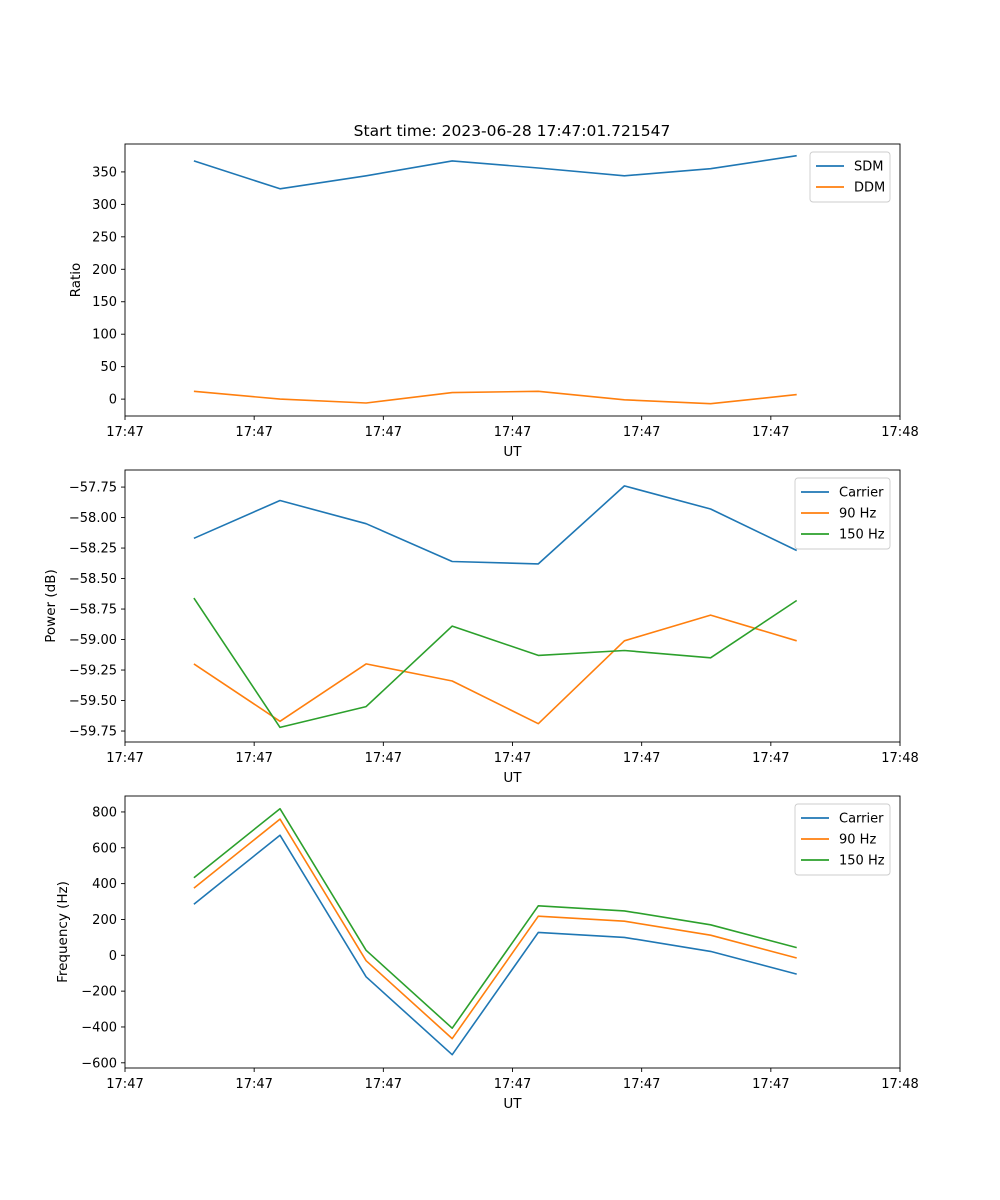  What do you see at coordinates (99, 992) in the screenshot?
I see `y-tick-label: −200` at bounding box center [99, 992].